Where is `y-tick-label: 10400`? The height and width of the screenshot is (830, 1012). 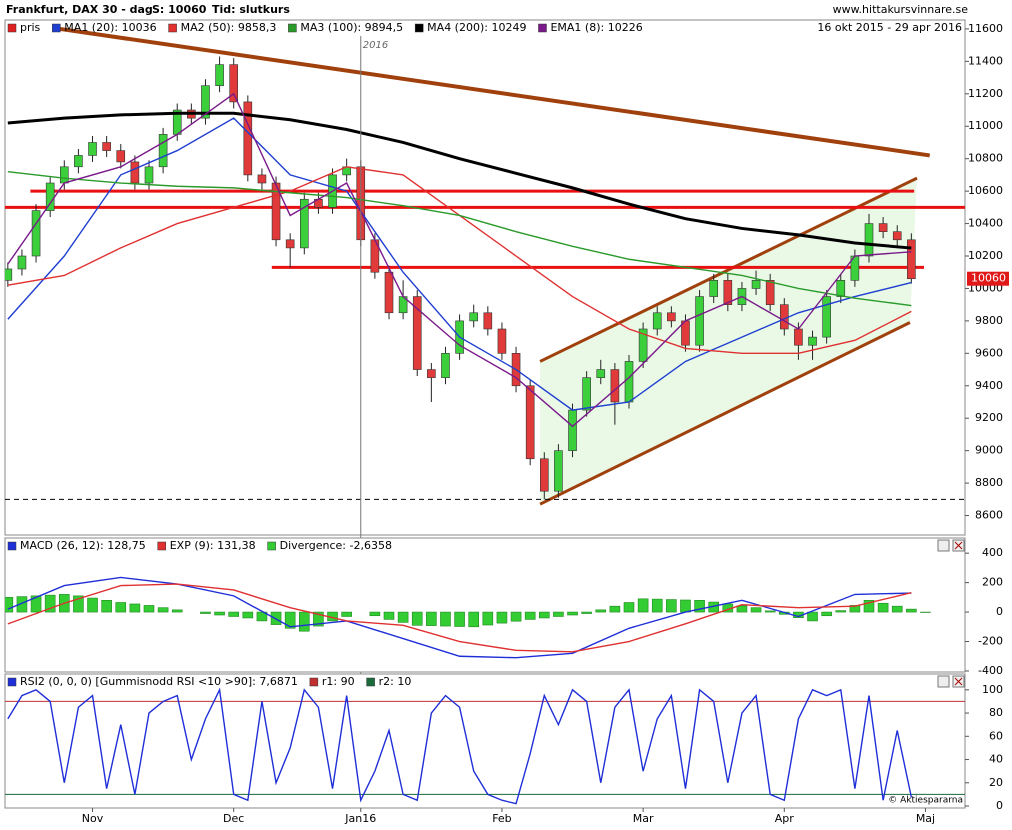 y-tick-label: 10400 is located at coordinates (985, 223).